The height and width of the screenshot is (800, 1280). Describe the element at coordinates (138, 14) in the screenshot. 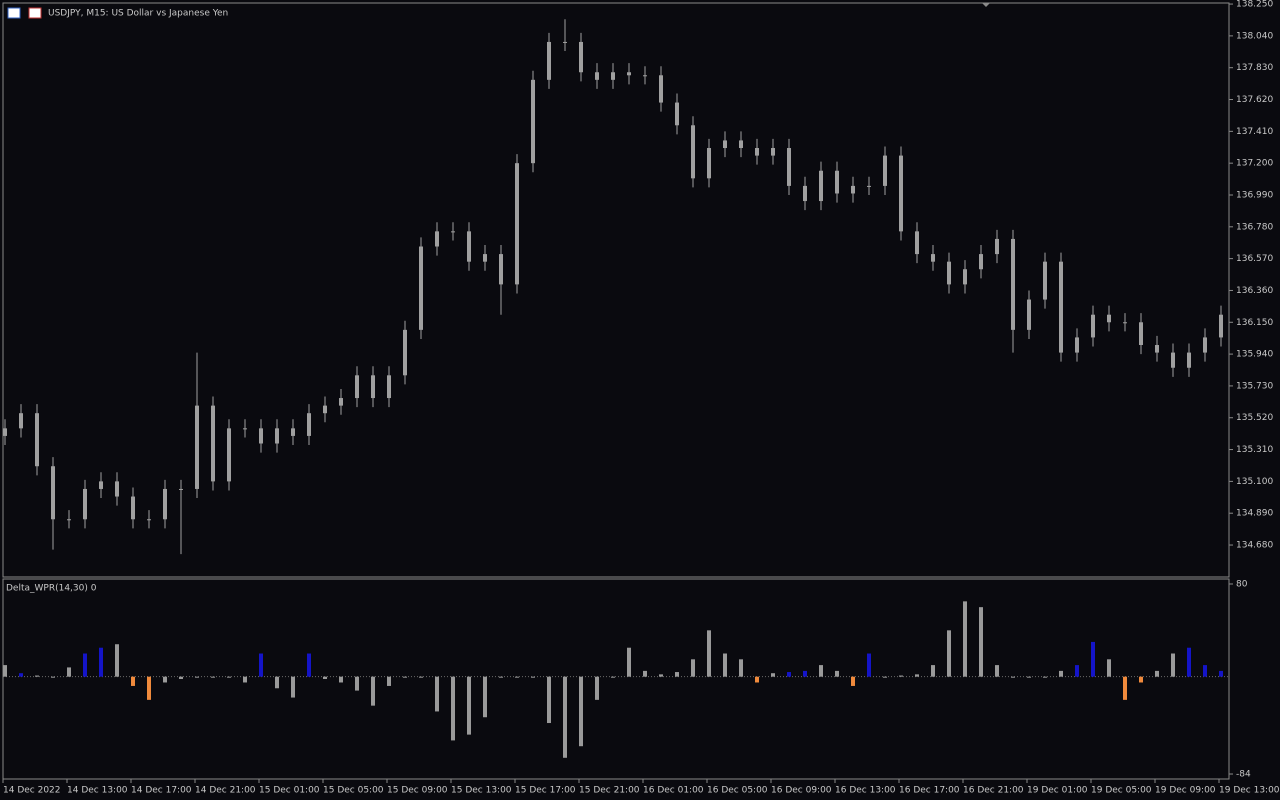

I see `chart-title: USDJPY, M15: US Dollar vs Japanese Yen` at that location.